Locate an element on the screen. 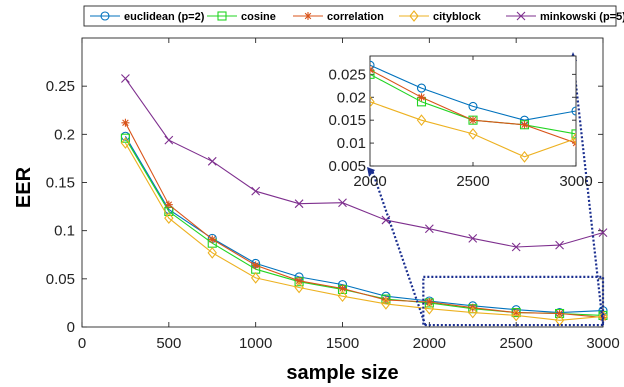 The image size is (624, 387). zoom-region-box is located at coordinates (513, 301).